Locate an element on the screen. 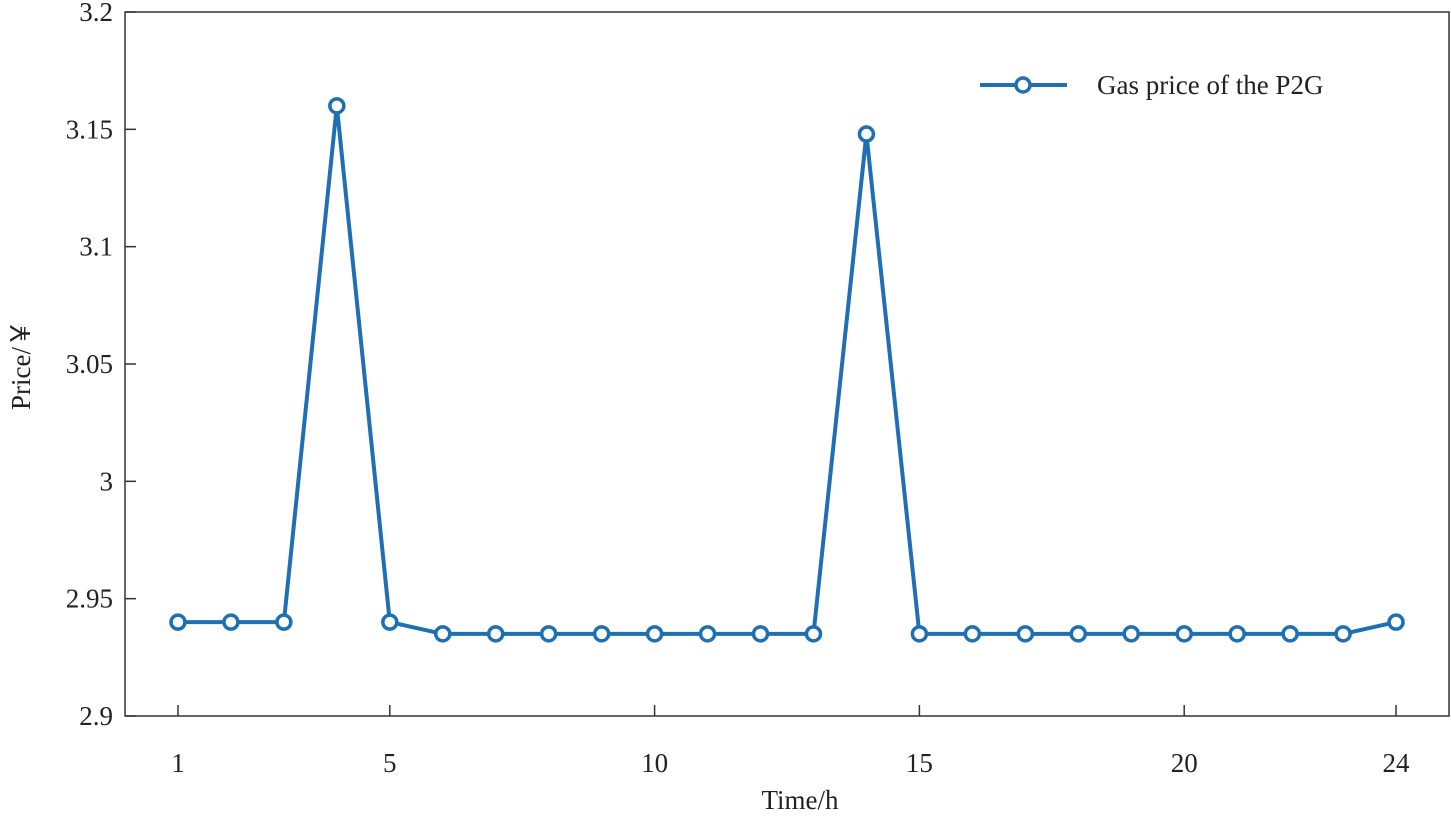  x-tick-label: 10 is located at coordinates (654, 763).